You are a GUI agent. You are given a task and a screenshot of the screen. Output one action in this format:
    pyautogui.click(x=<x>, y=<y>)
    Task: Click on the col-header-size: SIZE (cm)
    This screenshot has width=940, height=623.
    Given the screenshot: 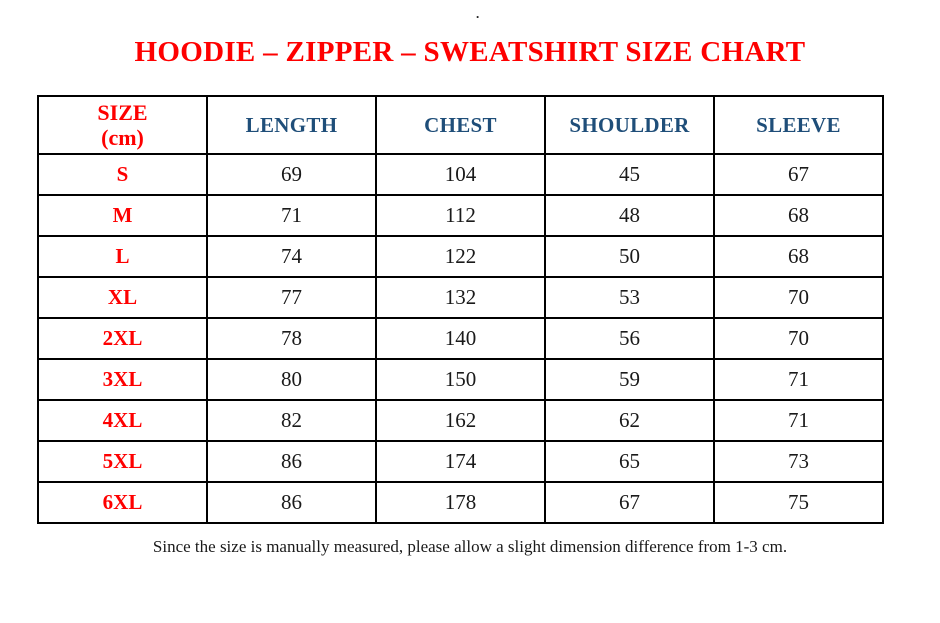 What is the action you would take?
    pyautogui.click(x=122, y=125)
    